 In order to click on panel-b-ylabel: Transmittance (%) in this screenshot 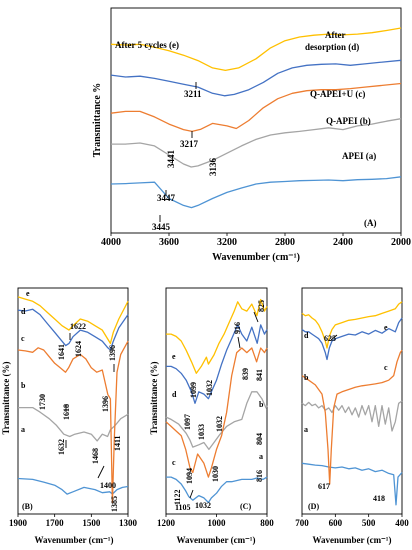, I will do `click(6, 397)`.